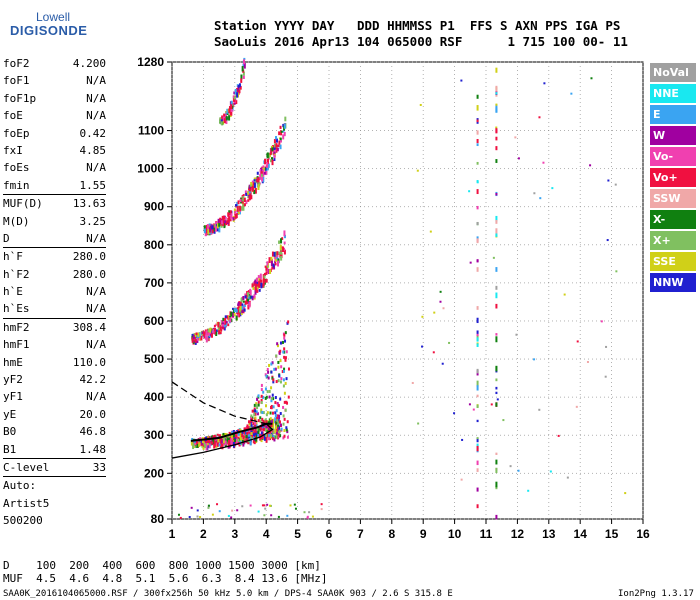 This screenshot has width=700, height=600. I want to click on param-key: MUF(D), so click(23, 204).